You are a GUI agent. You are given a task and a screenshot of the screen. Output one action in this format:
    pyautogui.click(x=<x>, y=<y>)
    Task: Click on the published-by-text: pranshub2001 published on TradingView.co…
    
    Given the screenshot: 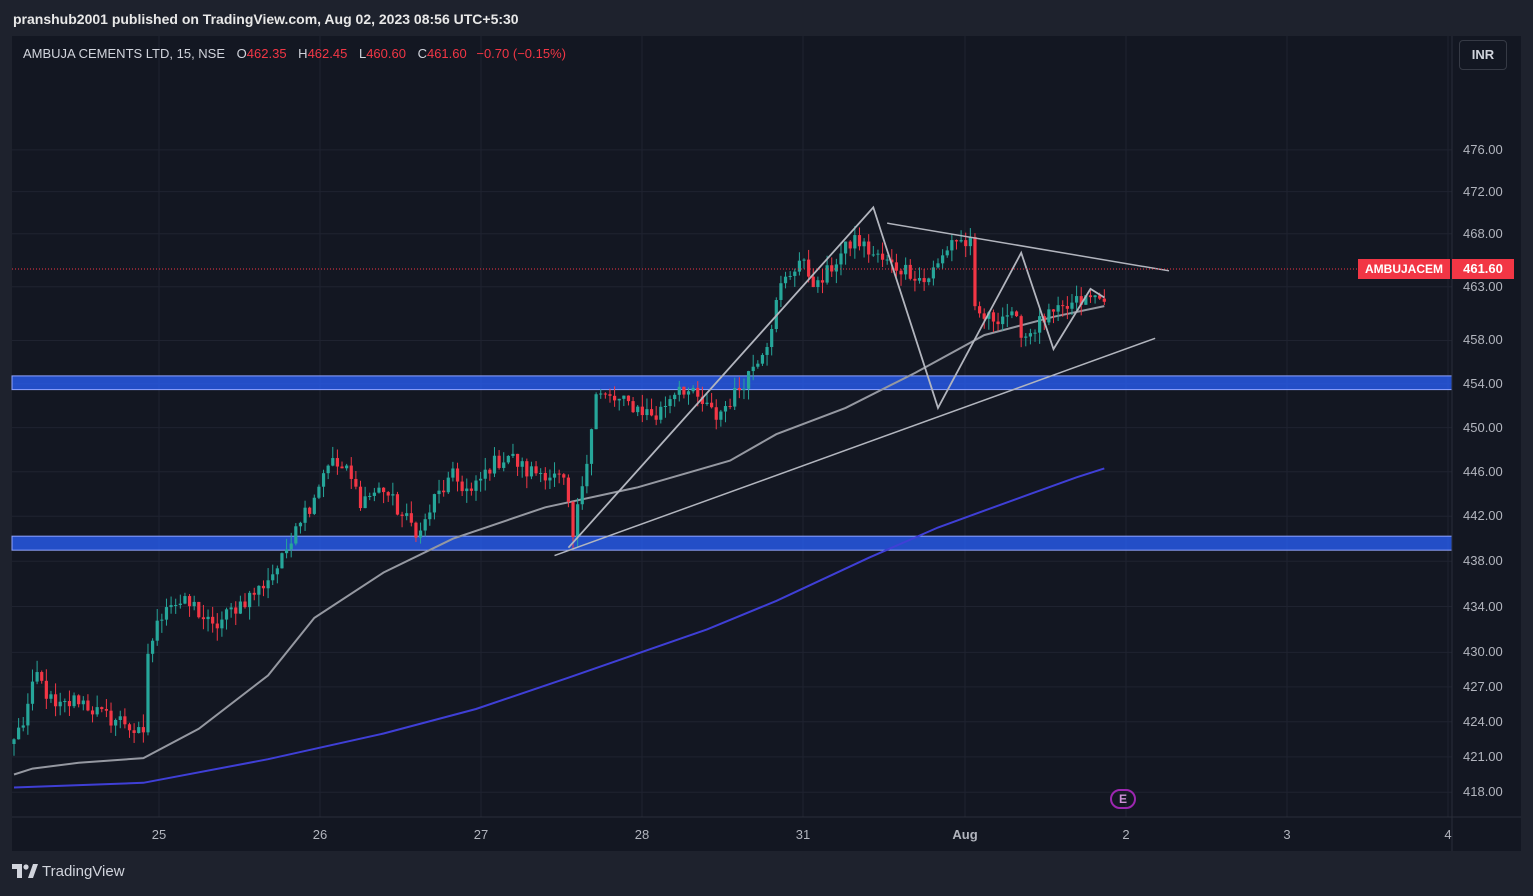 What is the action you would take?
    pyautogui.click(x=266, y=19)
    